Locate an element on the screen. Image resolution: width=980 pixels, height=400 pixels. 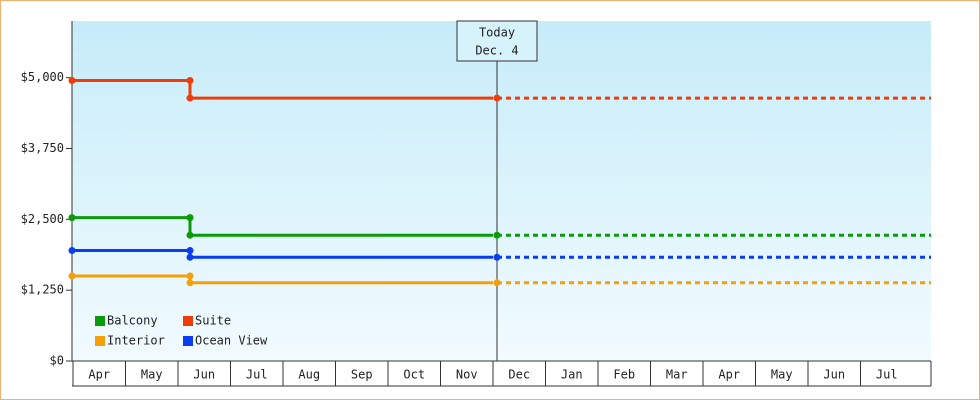
y-tick-label: $1,250 is located at coordinates (42, 290).